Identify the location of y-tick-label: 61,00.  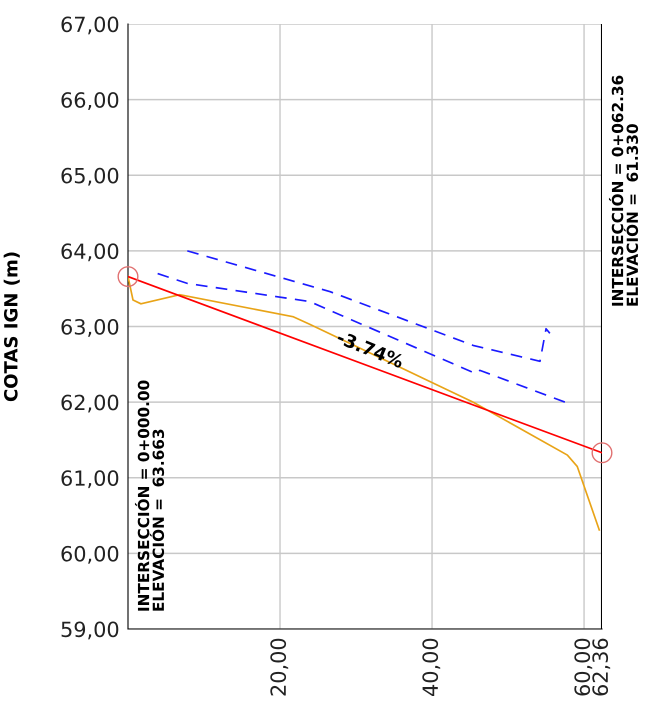
(89, 479).